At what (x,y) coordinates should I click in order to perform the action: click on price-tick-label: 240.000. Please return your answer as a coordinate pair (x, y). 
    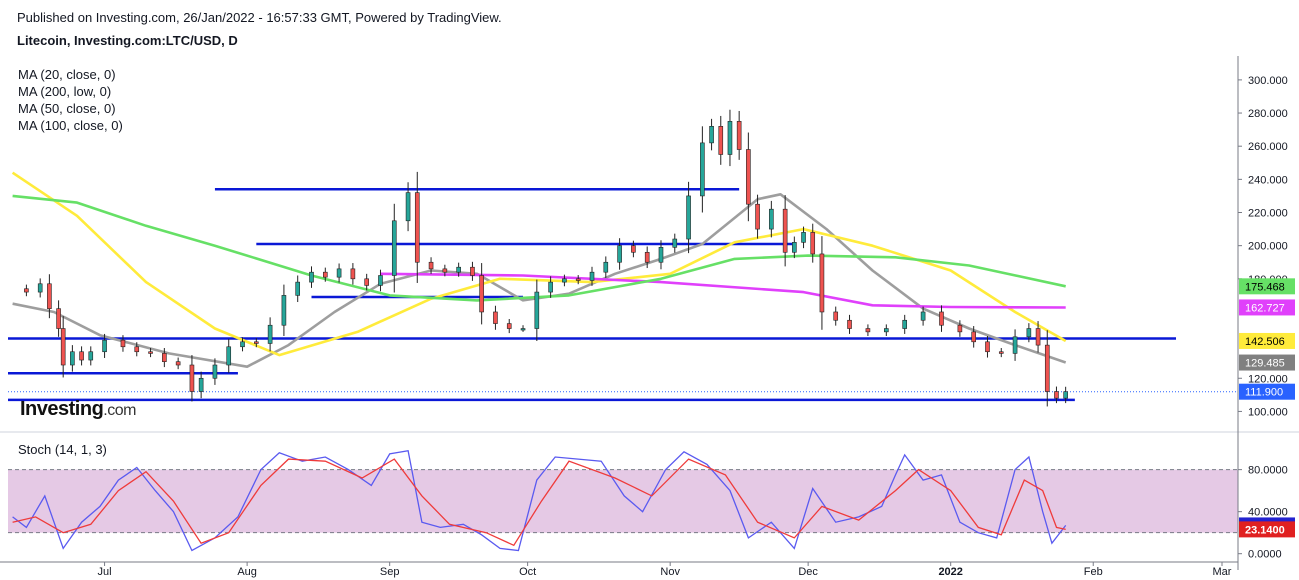
    Looking at the image, I should click on (1268, 180).